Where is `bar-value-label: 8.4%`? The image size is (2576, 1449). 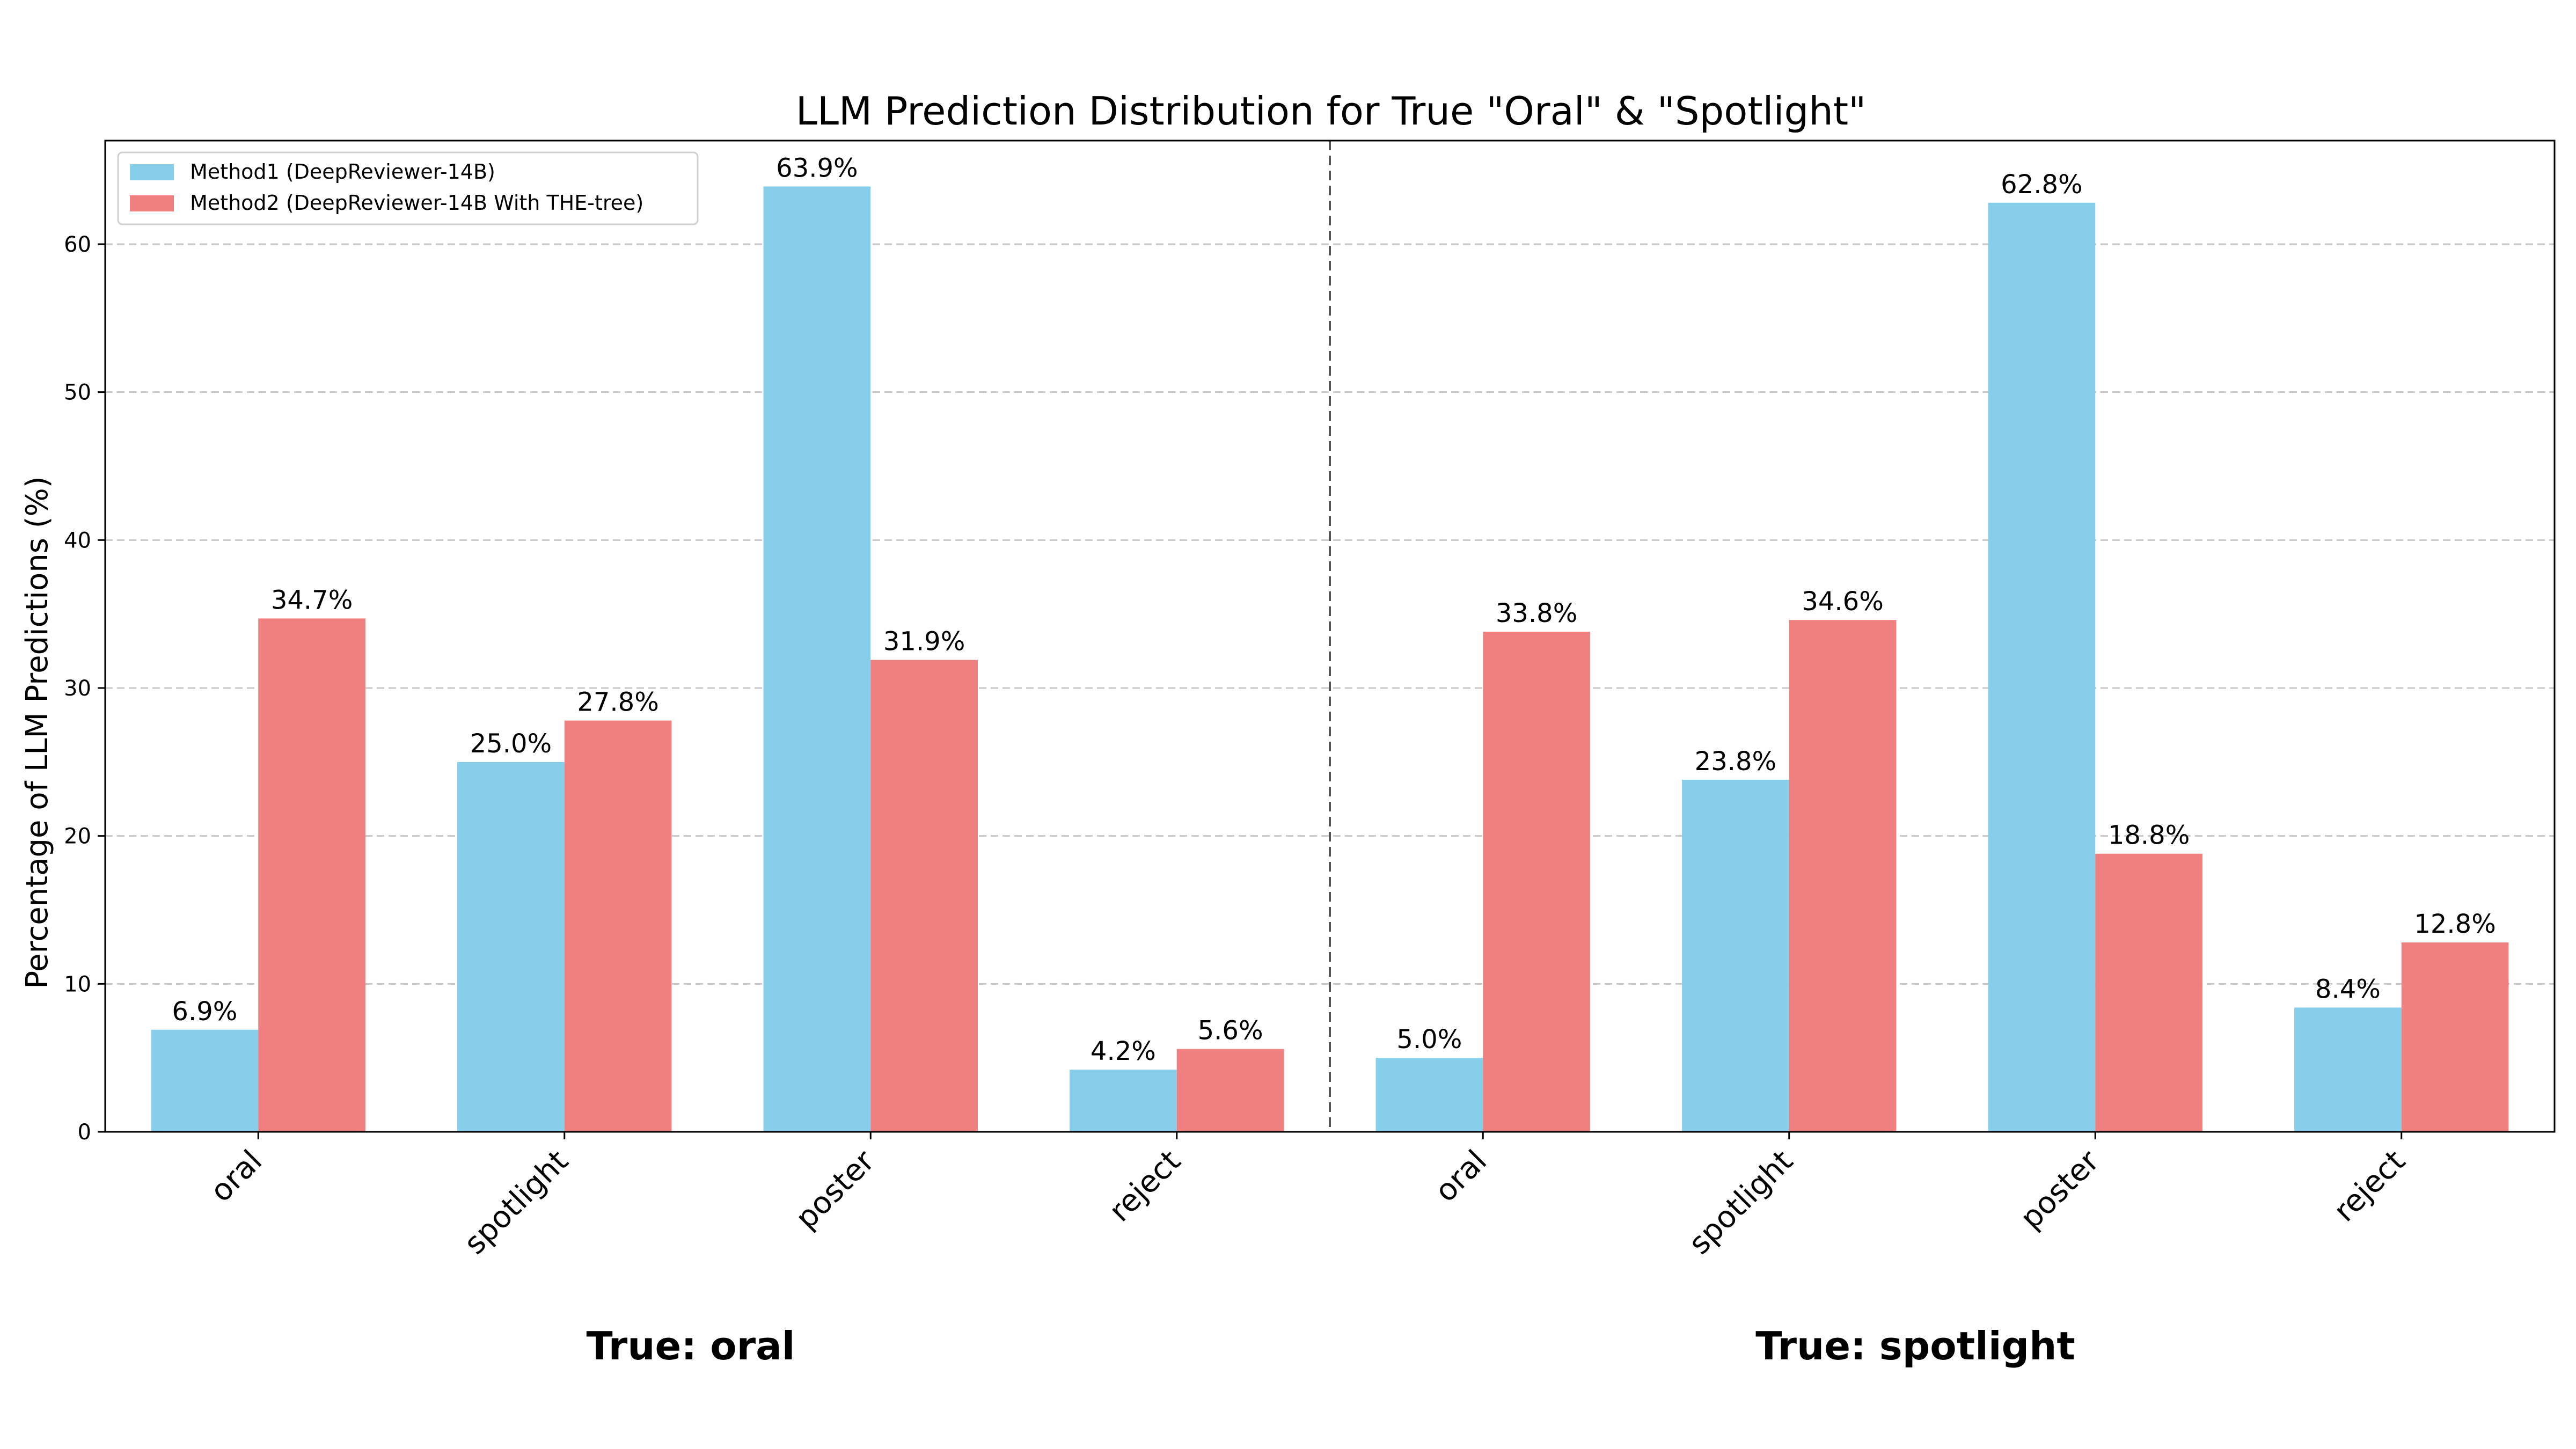
bar-value-label: 8.4% is located at coordinates (2348, 989).